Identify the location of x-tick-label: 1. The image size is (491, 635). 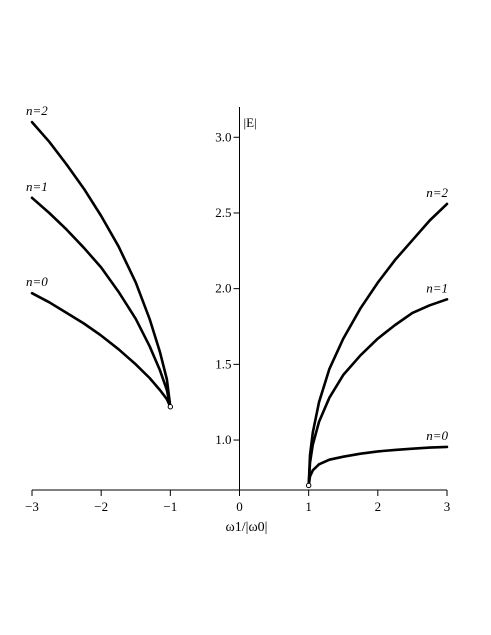
(308, 506).